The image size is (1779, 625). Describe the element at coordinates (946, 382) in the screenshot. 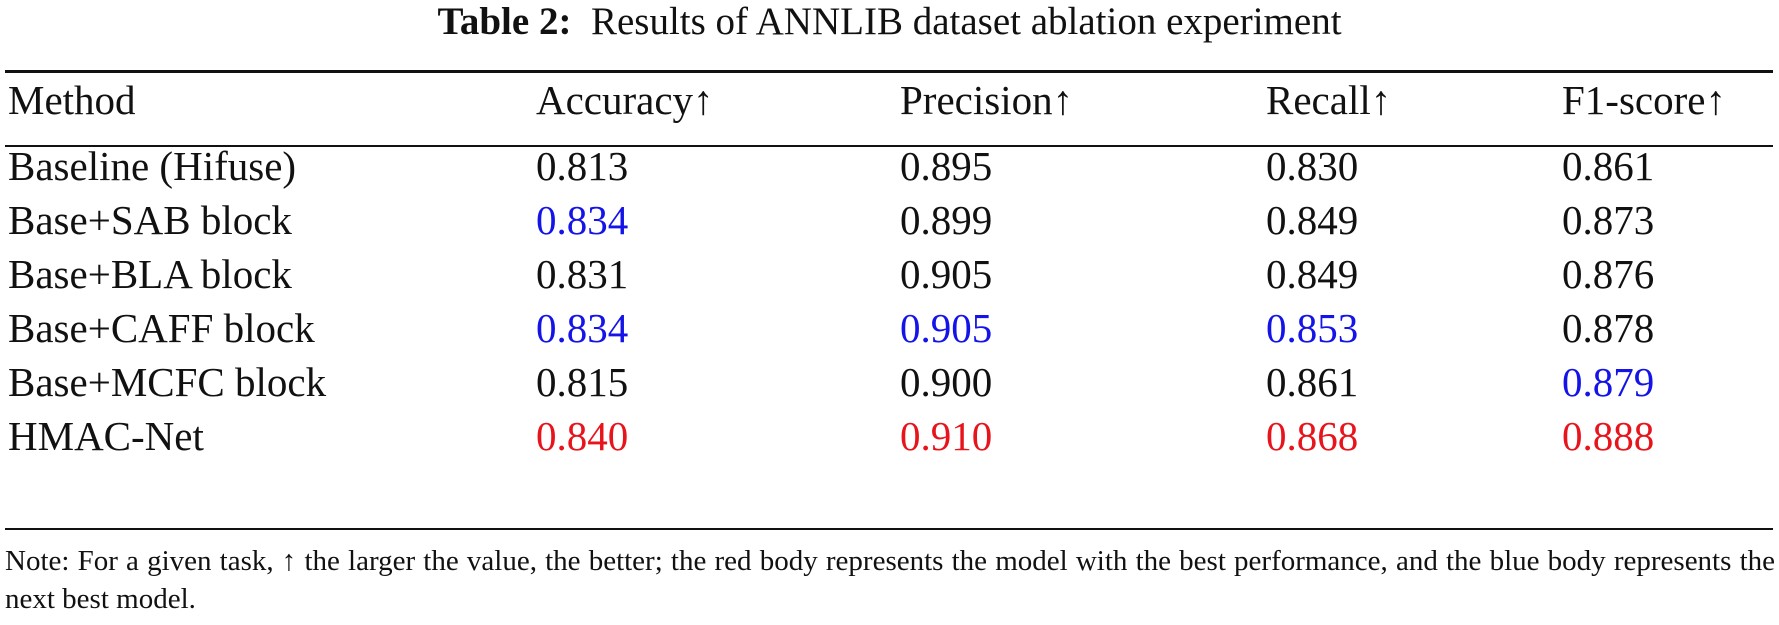

I see `row-precision: 0.900` at that location.